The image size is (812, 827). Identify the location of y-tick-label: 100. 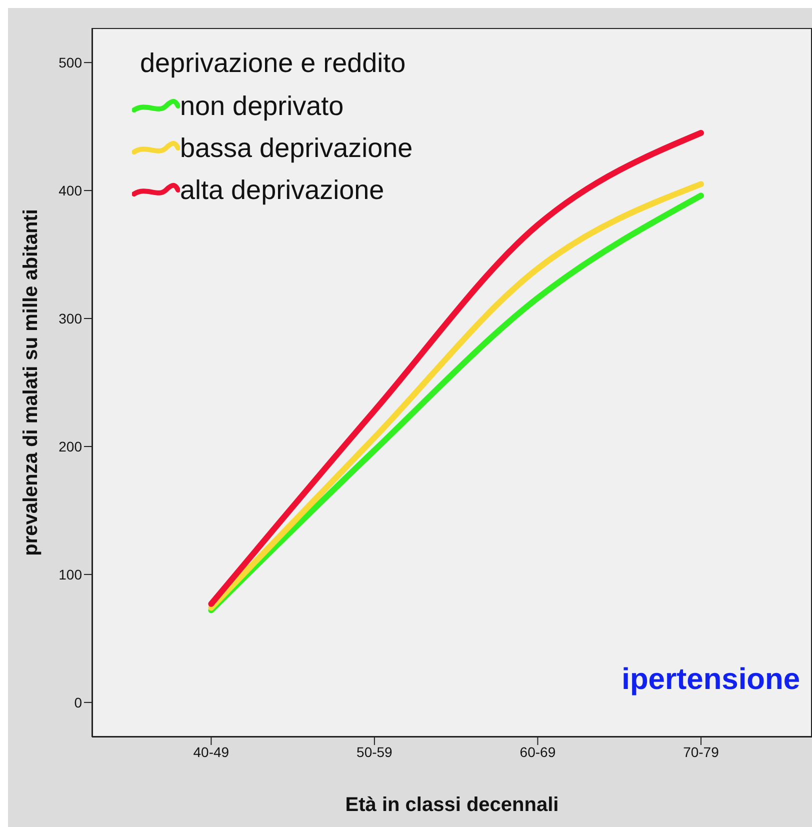
(70, 574).